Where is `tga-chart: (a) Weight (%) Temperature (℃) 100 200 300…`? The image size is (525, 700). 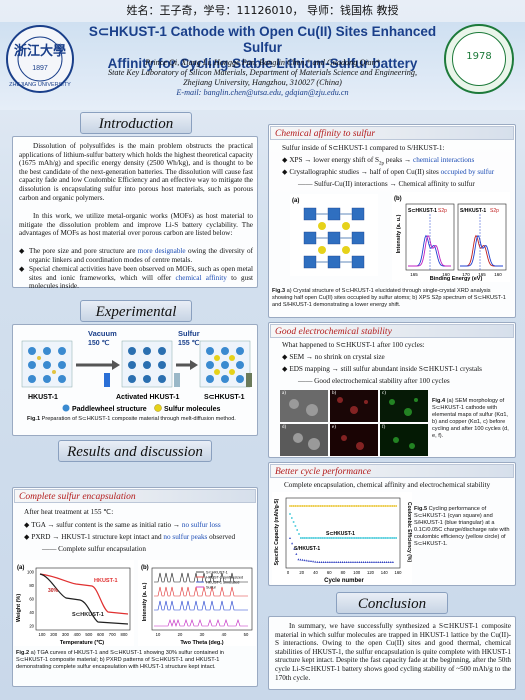 tga-chart: (a) Weight (%) Temperature (℃) 100 200 300… is located at coordinates (74, 603).